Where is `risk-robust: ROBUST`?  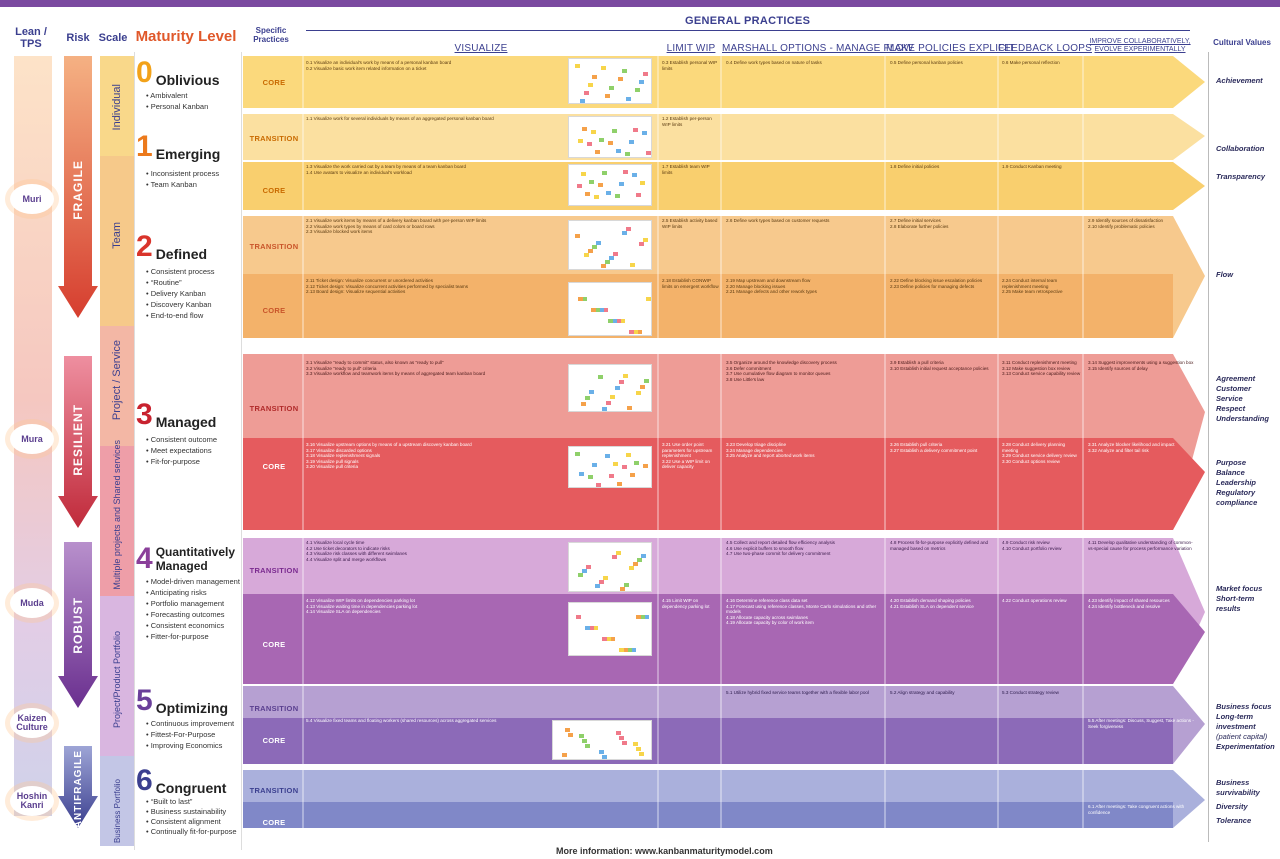
risk-robust: ROBUST is located at coordinates (78, 625).